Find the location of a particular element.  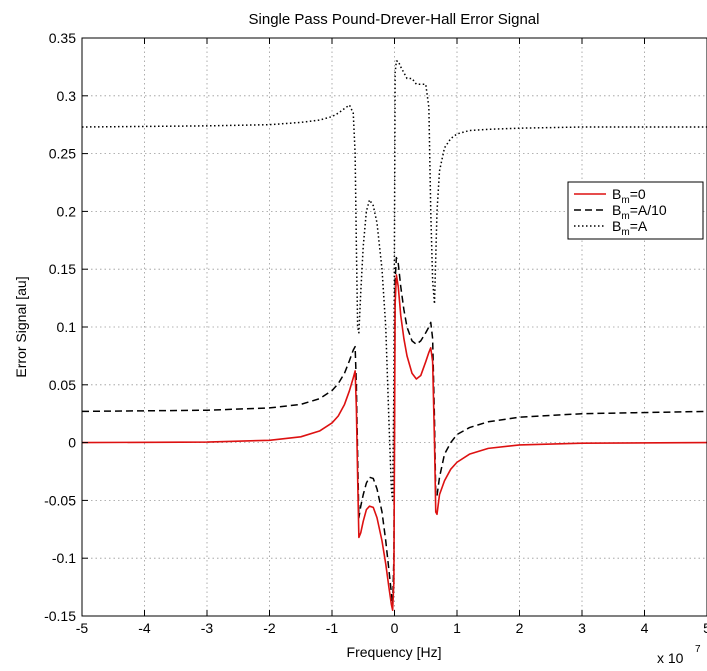

legend-entry-0: Bm=0 is located at coordinates (629, 196).